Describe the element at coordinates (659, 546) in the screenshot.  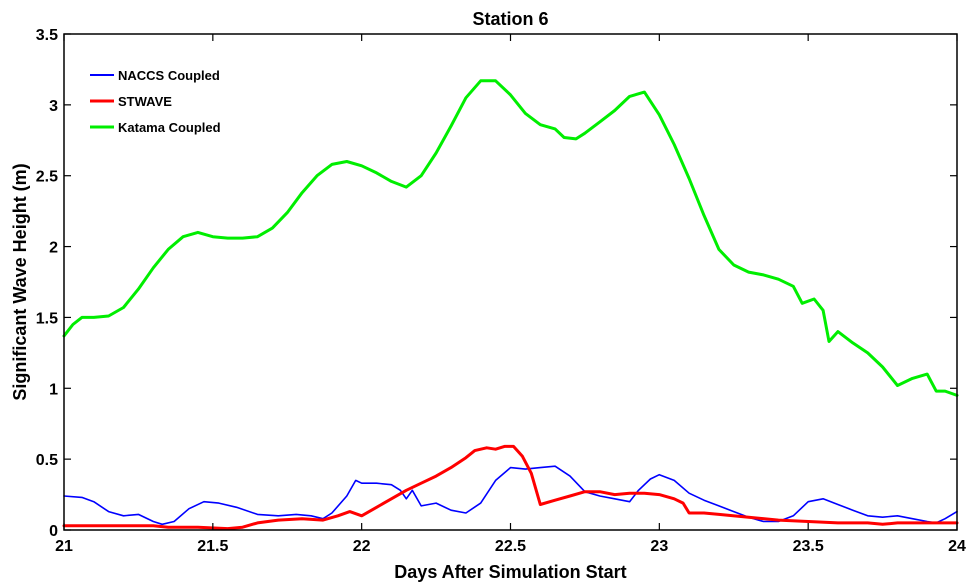
I see `x-tick-label: 23` at that location.